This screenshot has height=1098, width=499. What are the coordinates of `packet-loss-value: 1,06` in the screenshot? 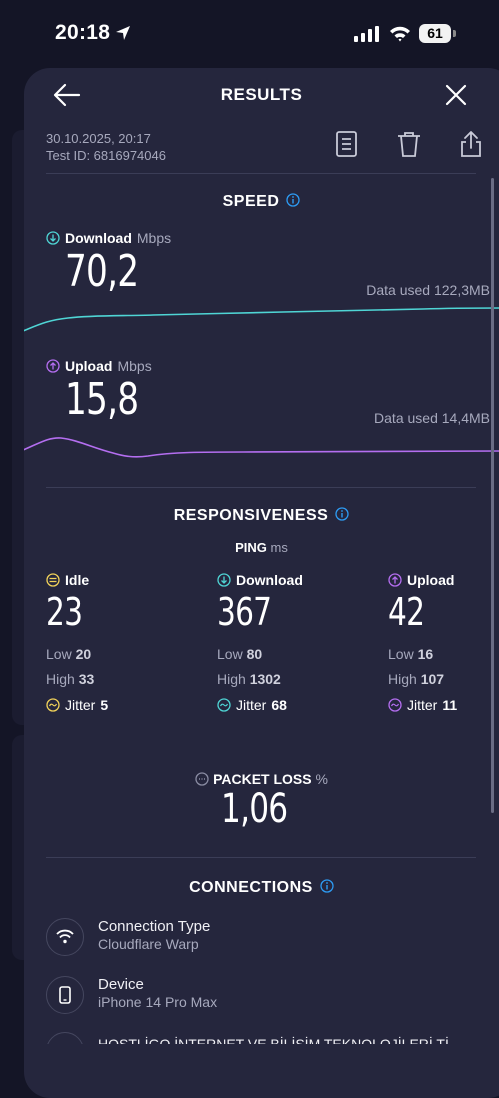 It's located at (254, 809).